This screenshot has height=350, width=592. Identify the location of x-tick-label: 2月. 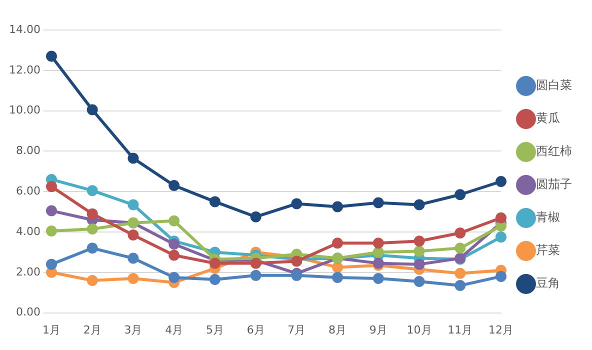
(92, 329).